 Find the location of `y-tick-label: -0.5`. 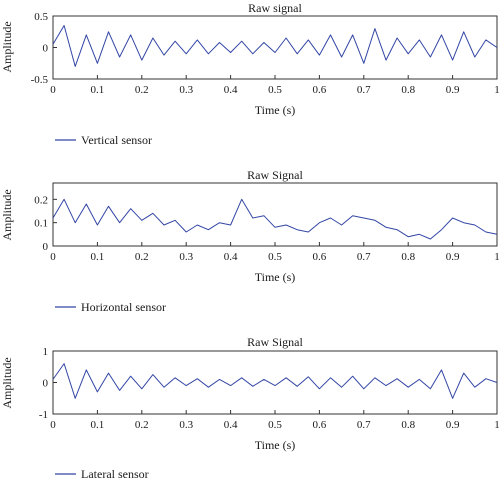

y-tick-label: -0.5 is located at coordinates (40, 80).